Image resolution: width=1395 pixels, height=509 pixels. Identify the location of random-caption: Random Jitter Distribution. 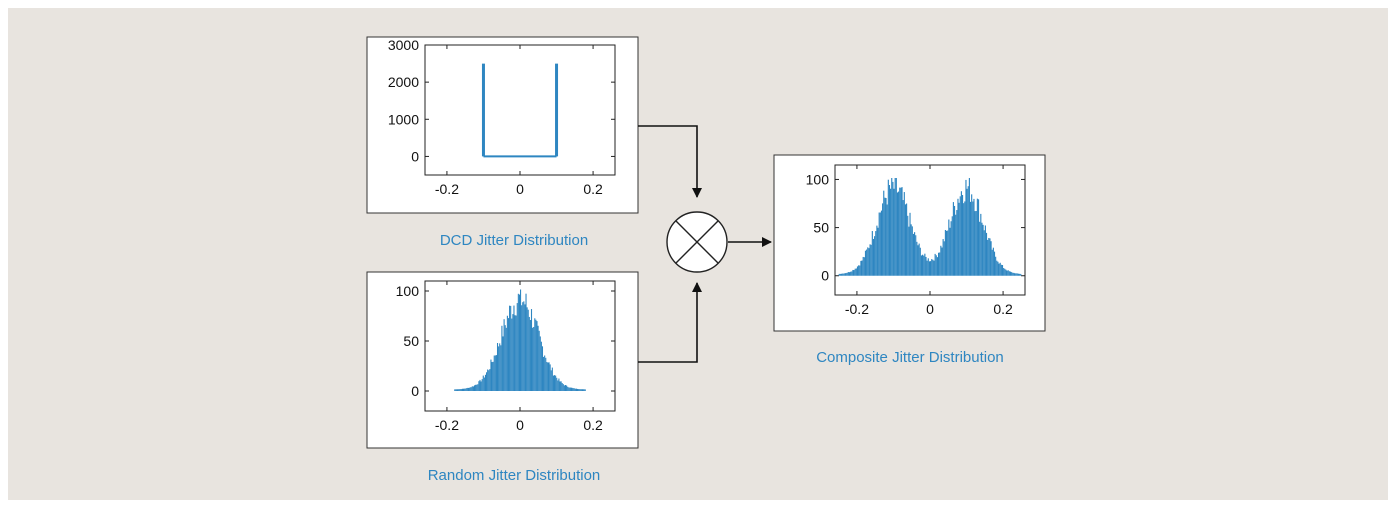
(514, 475).